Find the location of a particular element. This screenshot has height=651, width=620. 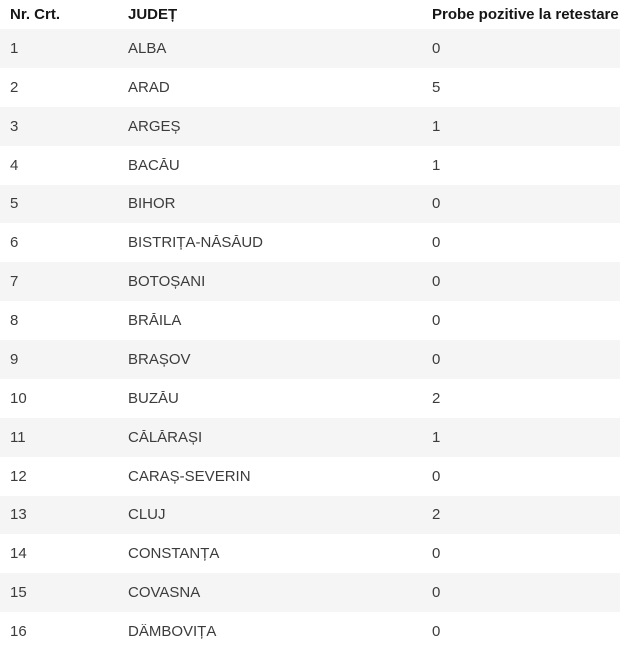

county-name: ARGEȘ is located at coordinates (154, 126).